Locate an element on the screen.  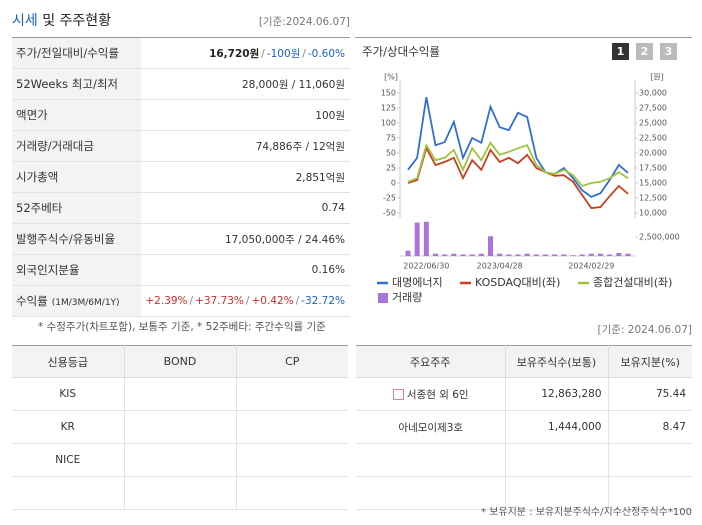
label-note: (1M/3M/6M/1Y) is located at coordinates (85, 303).